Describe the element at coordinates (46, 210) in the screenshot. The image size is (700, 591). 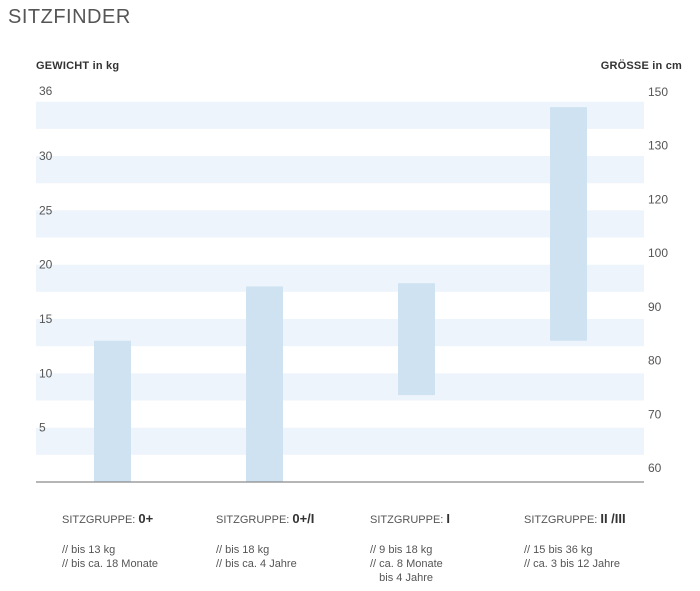
I see `y-tick-left: 25` at that location.